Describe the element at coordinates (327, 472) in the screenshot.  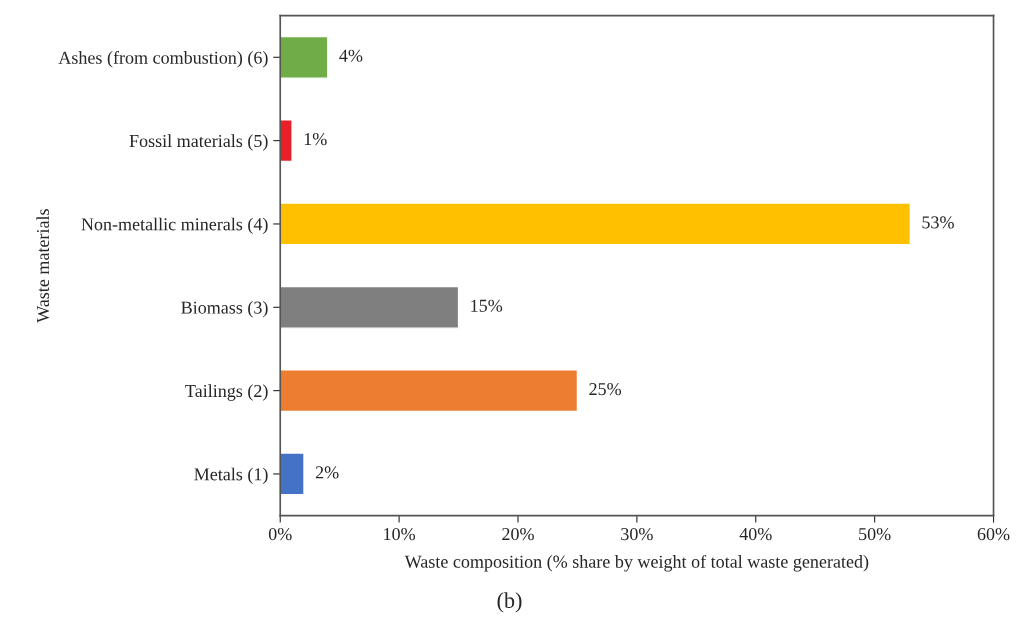
I see `data-label: 2%` at that location.